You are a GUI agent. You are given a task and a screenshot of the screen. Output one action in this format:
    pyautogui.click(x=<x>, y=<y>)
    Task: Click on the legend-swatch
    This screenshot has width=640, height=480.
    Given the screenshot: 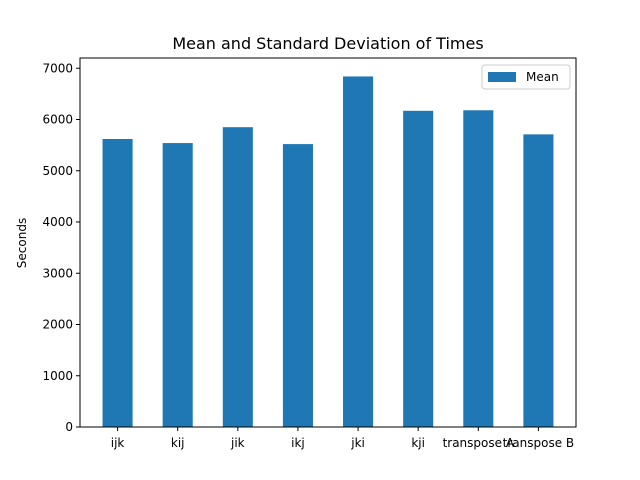 What is the action you would take?
    pyautogui.click(x=502, y=77)
    